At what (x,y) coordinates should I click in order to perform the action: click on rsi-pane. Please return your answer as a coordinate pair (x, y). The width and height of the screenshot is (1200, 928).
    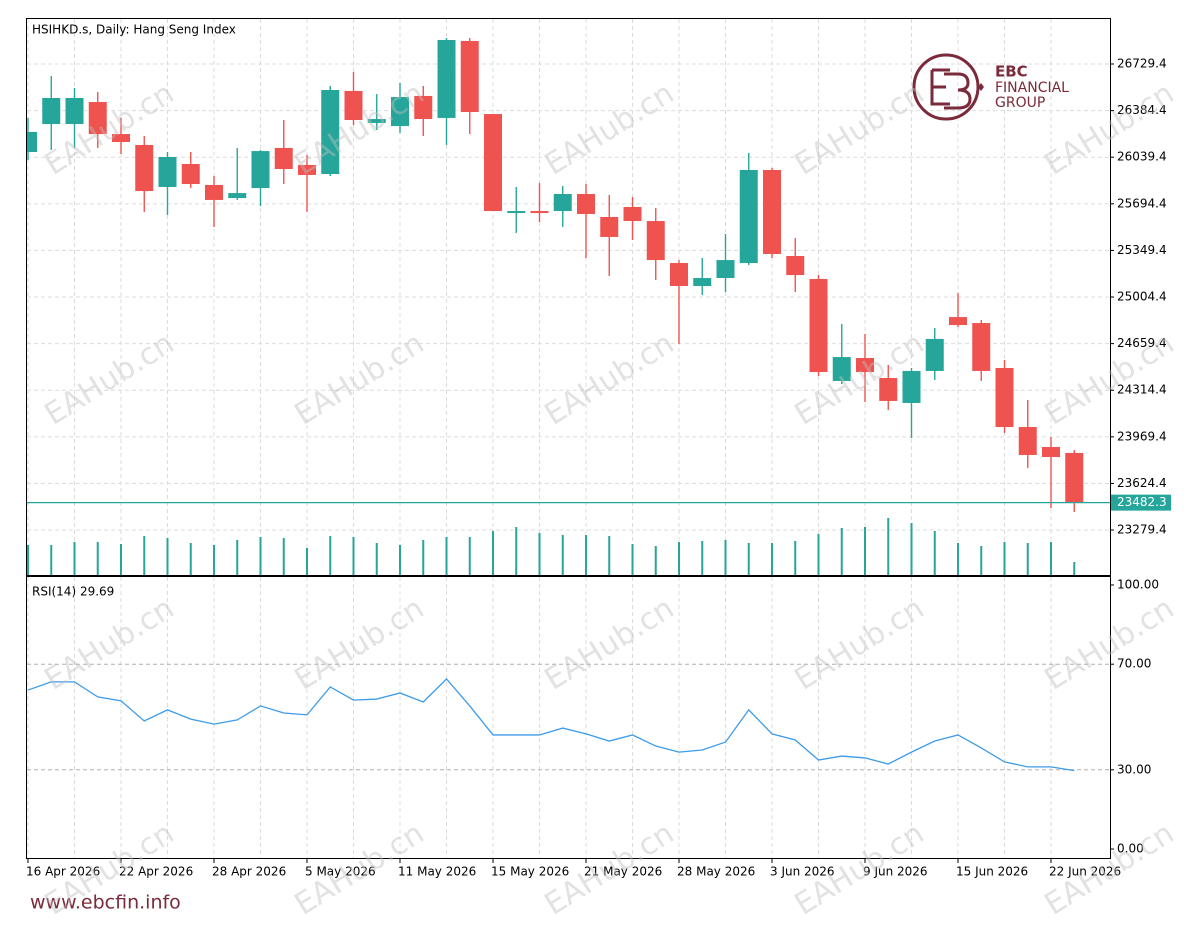
    Looking at the image, I should click on (568, 717).